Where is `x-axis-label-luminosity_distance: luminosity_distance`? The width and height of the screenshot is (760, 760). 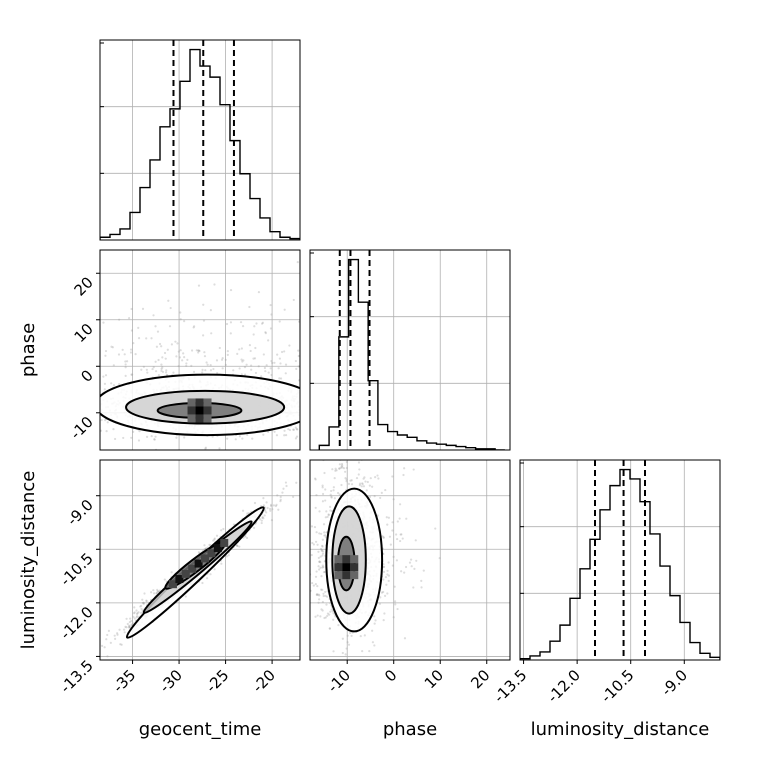
x-axis-label-luminosity_distance: luminosity_distance is located at coordinates (620, 729).